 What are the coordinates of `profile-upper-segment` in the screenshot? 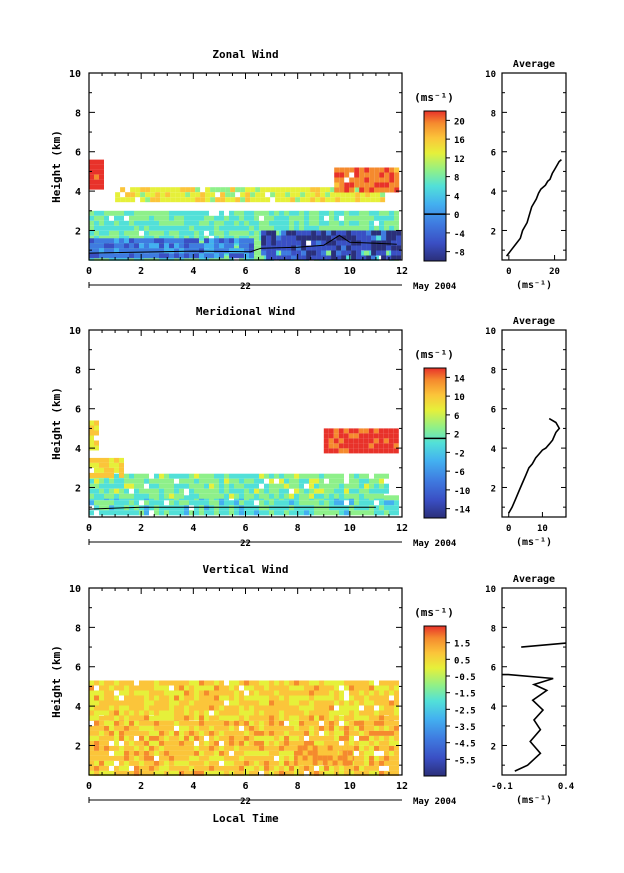 It's located at (544, 645).